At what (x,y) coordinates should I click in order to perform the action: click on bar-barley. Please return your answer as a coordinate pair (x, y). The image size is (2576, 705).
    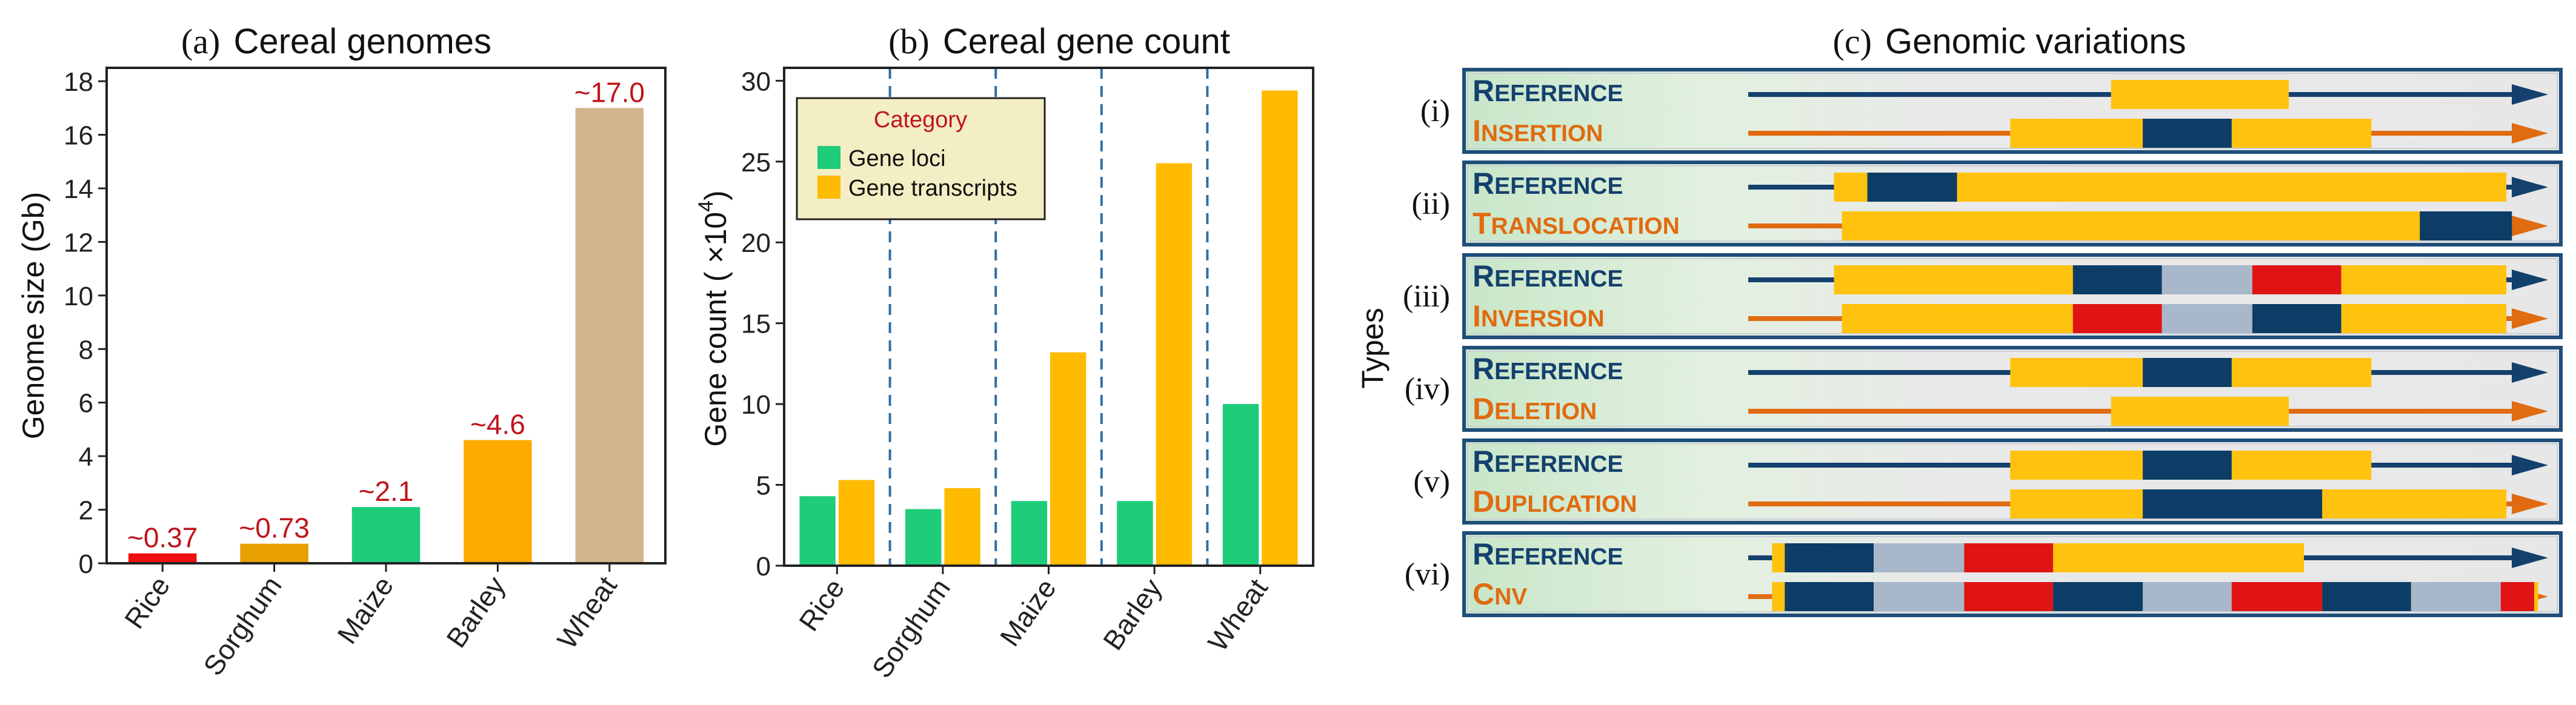
    Looking at the image, I should click on (498, 501).